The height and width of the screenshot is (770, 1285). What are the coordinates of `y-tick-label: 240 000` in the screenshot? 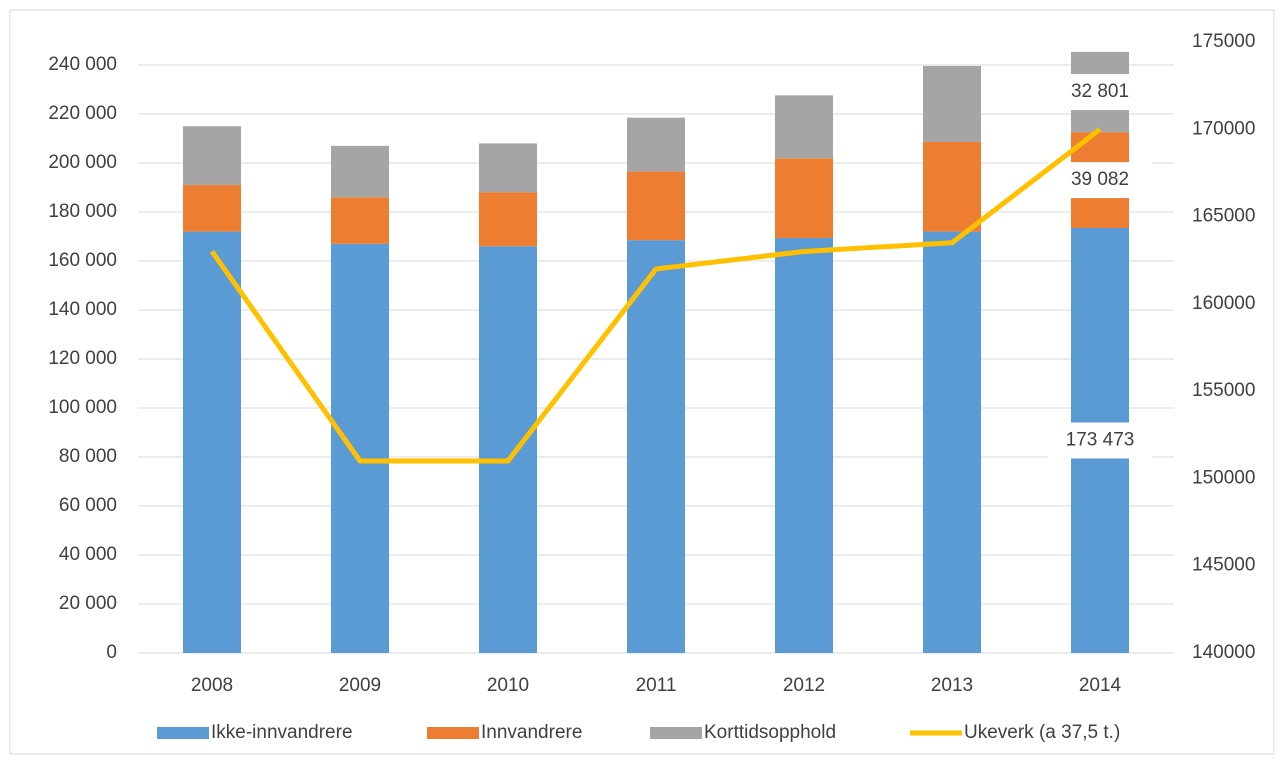 It's located at (82, 64).